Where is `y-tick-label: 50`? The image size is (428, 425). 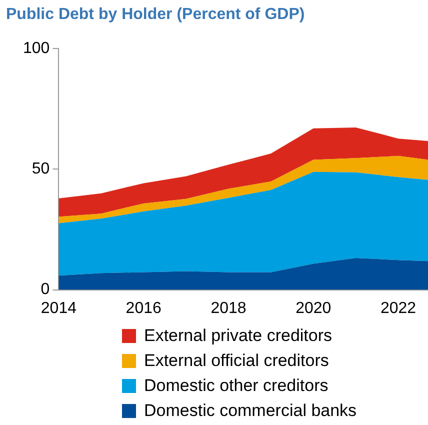
y-tick-label: 50 is located at coordinates (41, 169).